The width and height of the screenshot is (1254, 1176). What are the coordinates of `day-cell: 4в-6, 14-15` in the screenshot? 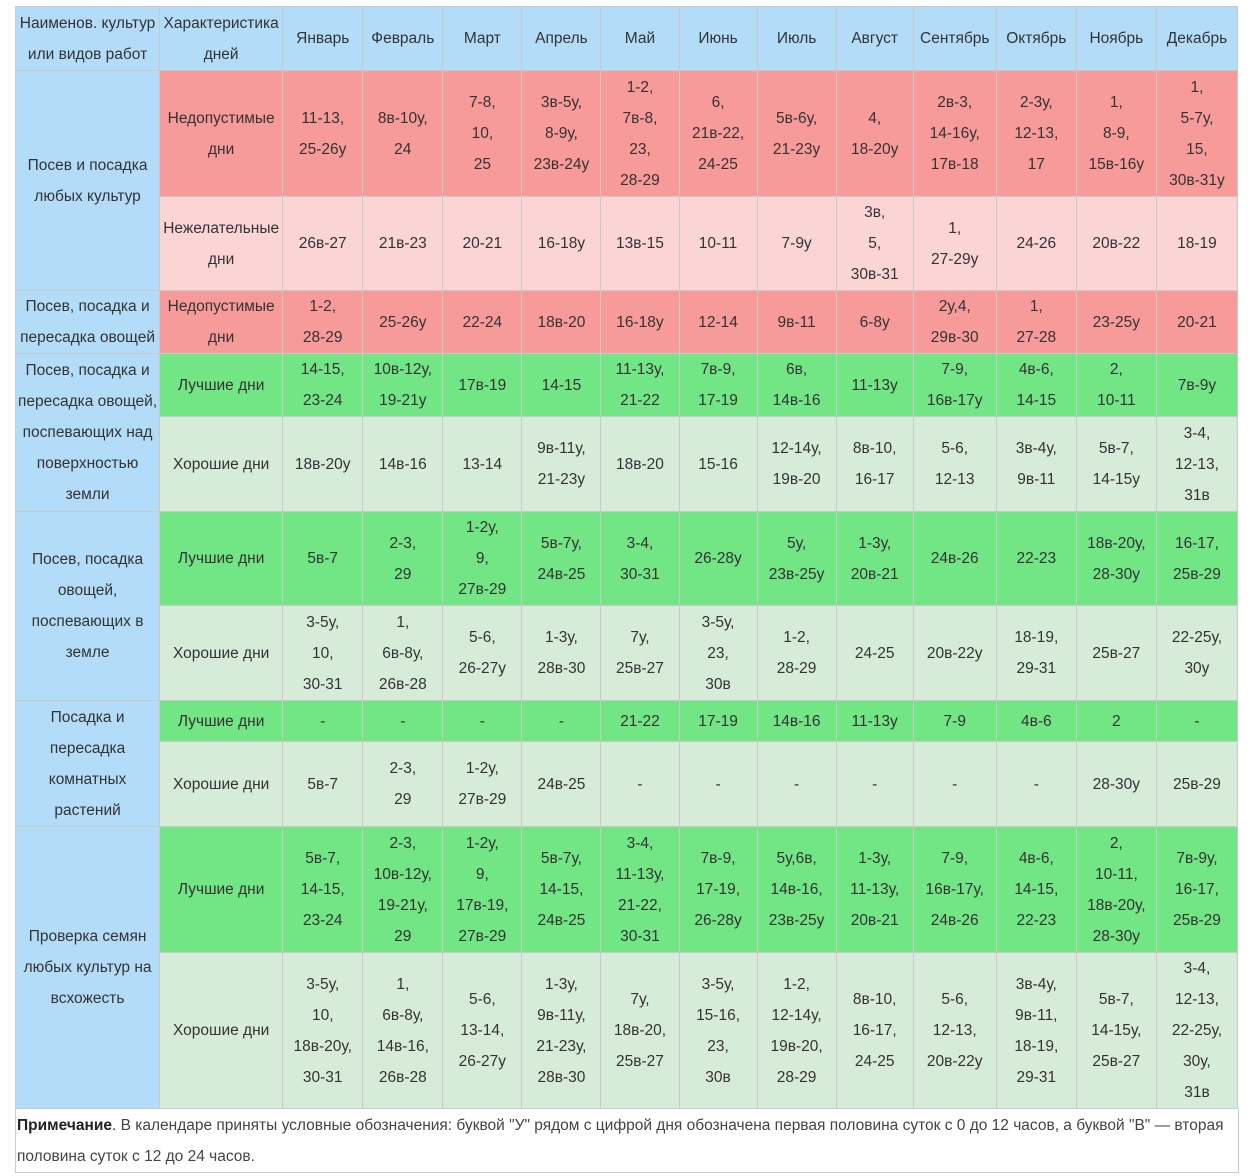 It's located at (1036, 385).